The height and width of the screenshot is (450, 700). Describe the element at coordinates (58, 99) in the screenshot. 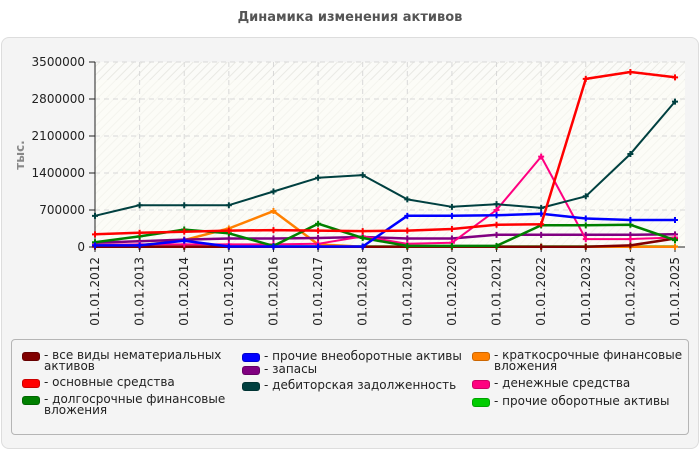

I see `svg-text: 2800000` at that location.